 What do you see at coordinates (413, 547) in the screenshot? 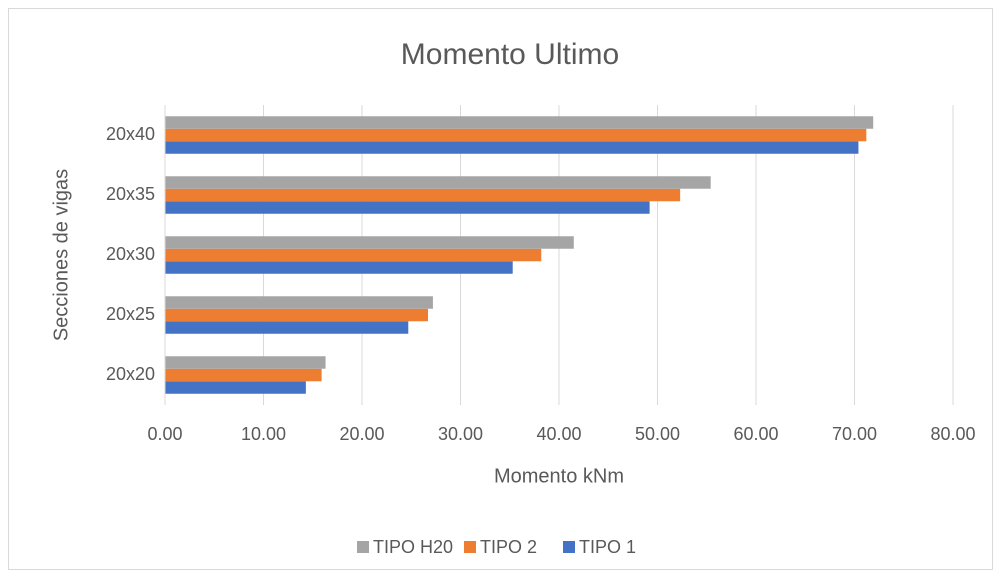
I see `legend-label: TIPO H20` at bounding box center [413, 547].